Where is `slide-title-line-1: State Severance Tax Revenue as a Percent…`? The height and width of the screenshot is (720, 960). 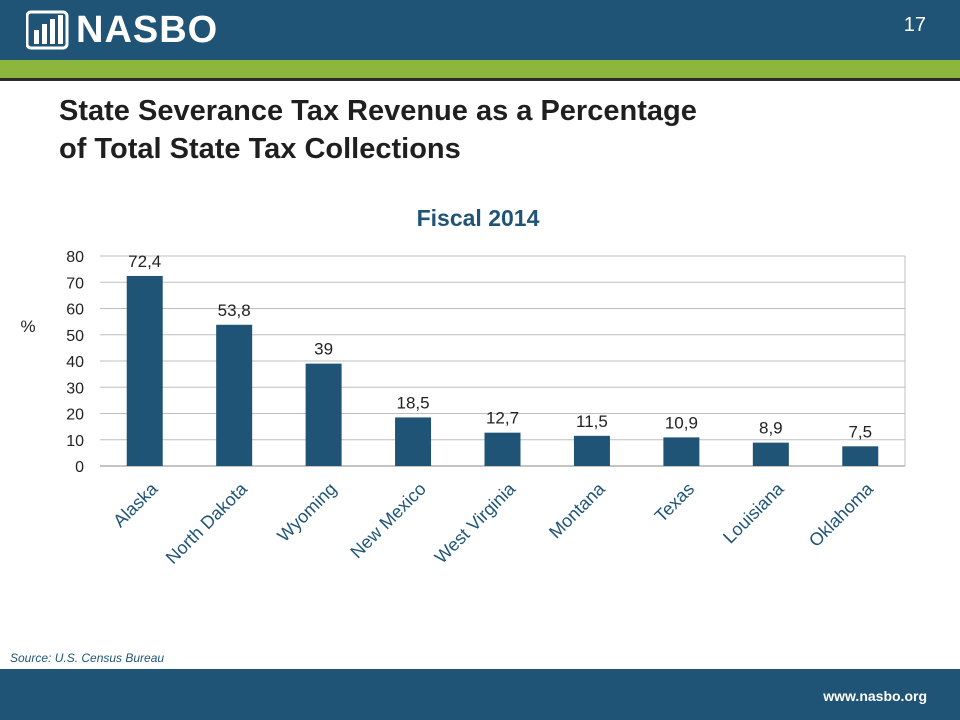
slide-title-line-1: State Severance Tax Revenue as a Percent… is located at coordinates (378, 111).